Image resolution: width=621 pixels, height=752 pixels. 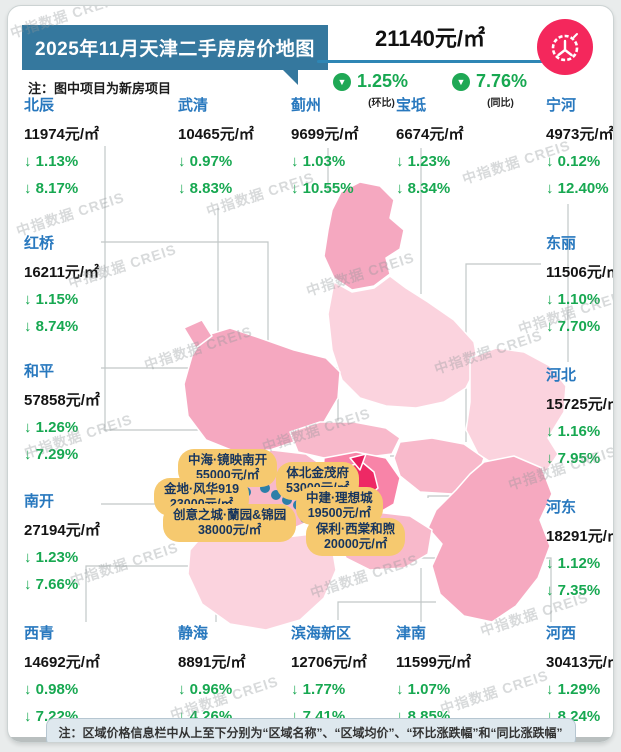 I want to click on district-dongli: 东丽 11506元/㎡ ↓ 1.10% ↓ 7.70%, so click(x=579, y=285).